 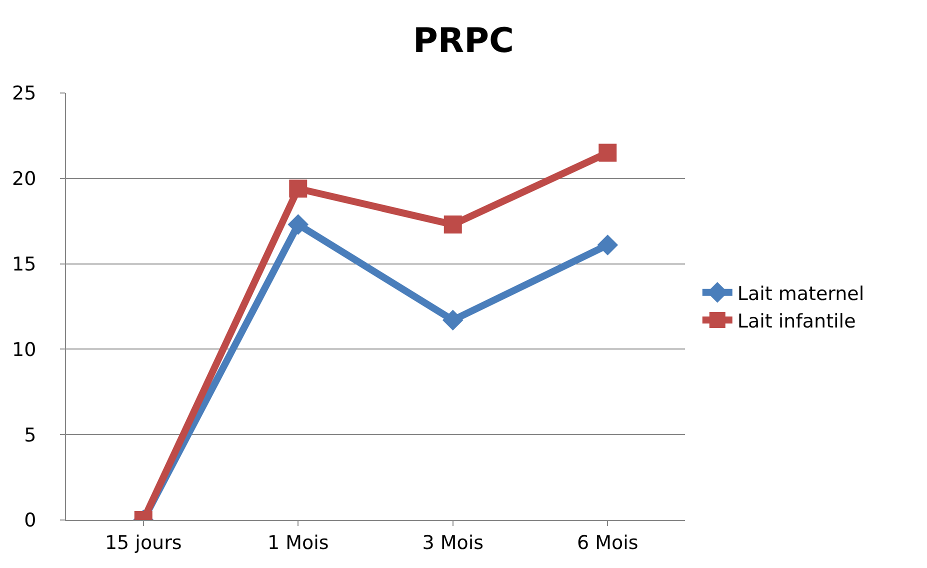 What do you see at coordinates (463, 41) in the screenshot?
I see `chart-title: PRPC` at bounding box center [463, 41].